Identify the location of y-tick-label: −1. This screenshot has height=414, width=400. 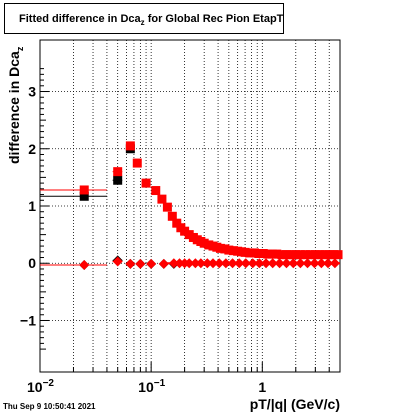
(28, 320).